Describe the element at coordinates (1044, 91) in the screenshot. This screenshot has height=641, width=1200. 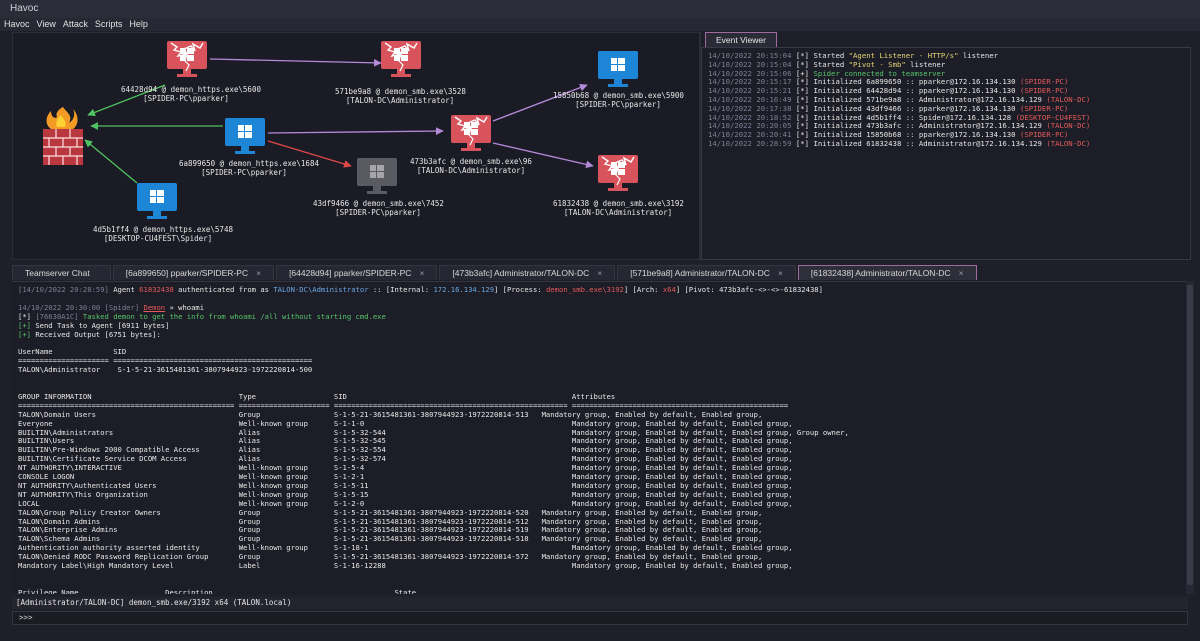
I see `event-host: (SPIDER-PC)` at that location.